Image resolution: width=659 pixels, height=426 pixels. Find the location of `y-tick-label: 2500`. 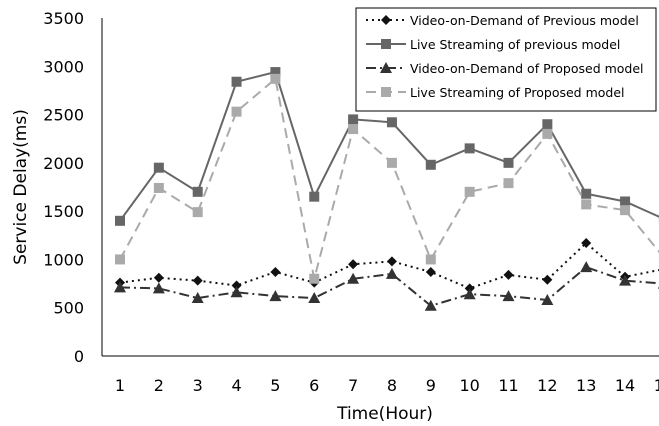

y-tick-label: 2500 is located at coordinates (63, 115).